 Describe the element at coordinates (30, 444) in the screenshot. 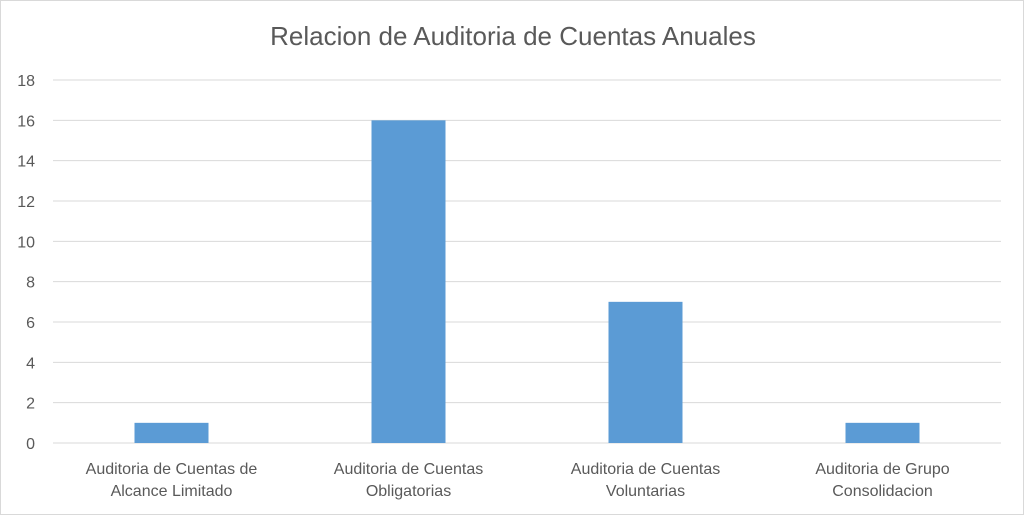

I see `y-tick-label: 0` at that location.